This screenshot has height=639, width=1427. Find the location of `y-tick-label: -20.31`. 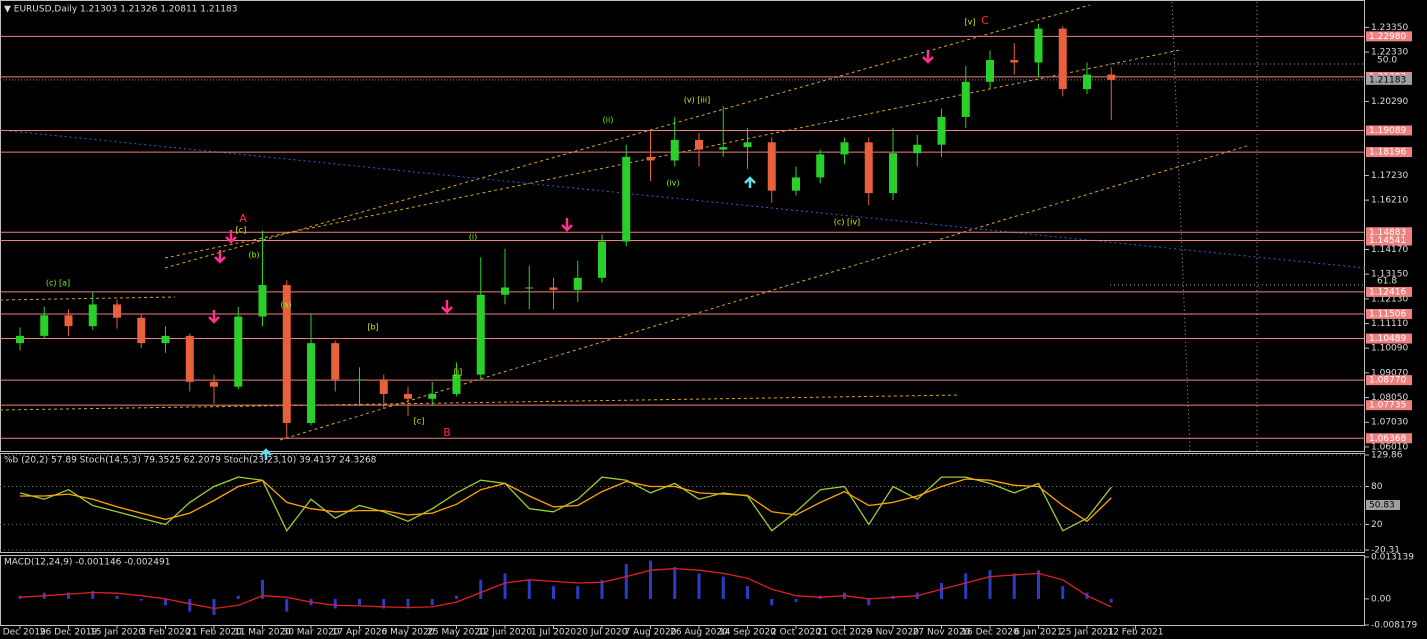

y-tick-label: -20.31 is located at coordinates (1385, 551).